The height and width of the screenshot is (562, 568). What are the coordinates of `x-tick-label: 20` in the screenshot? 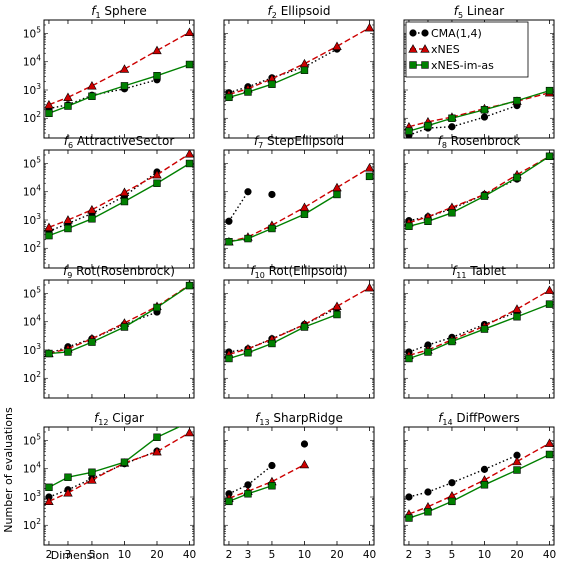 It's located at (156, 555).